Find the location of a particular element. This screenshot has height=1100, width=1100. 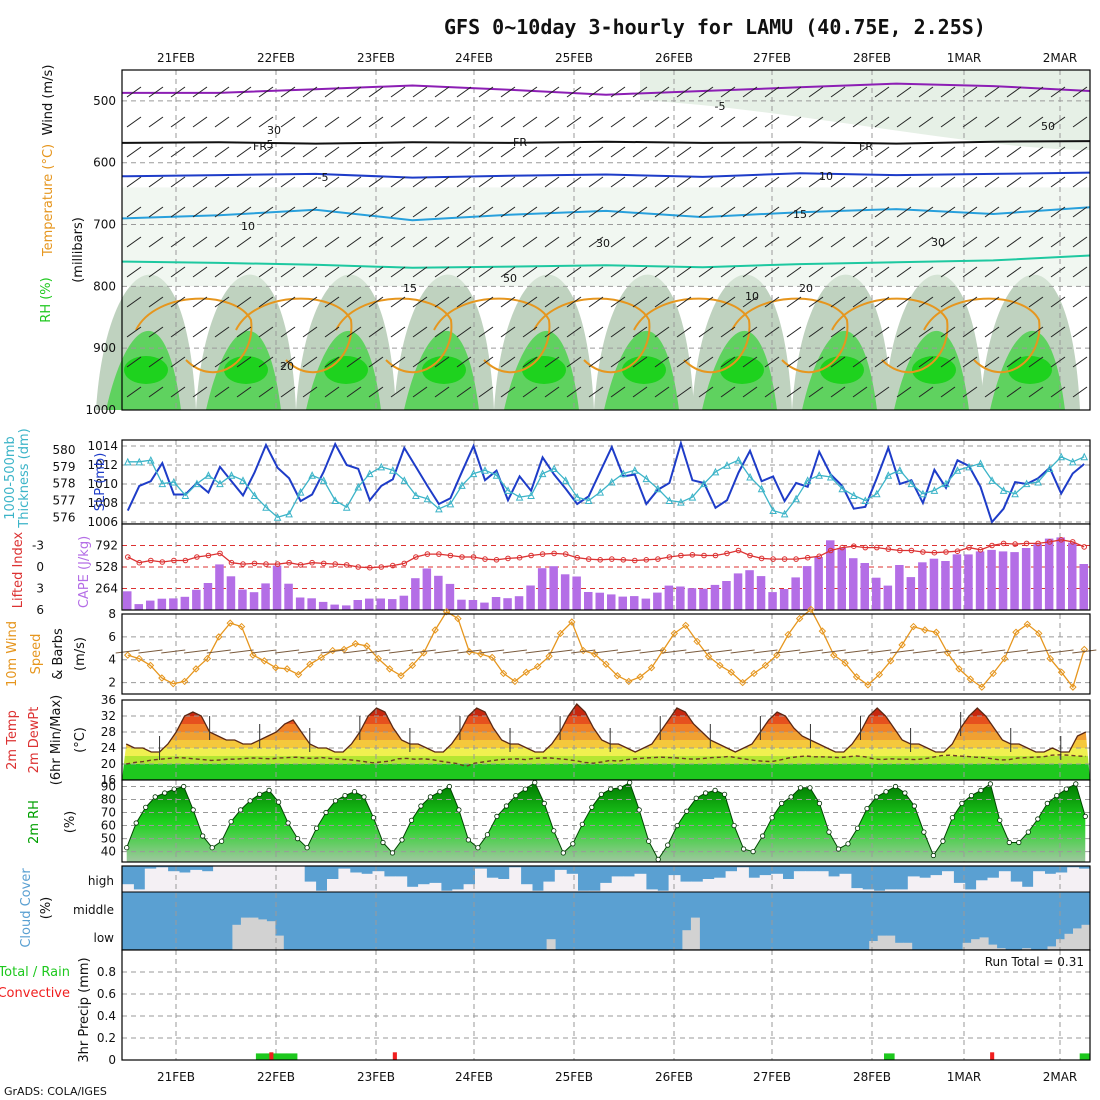

minmax-axis-label: (6hr Min/Max) is located at coordinates (56, 740).